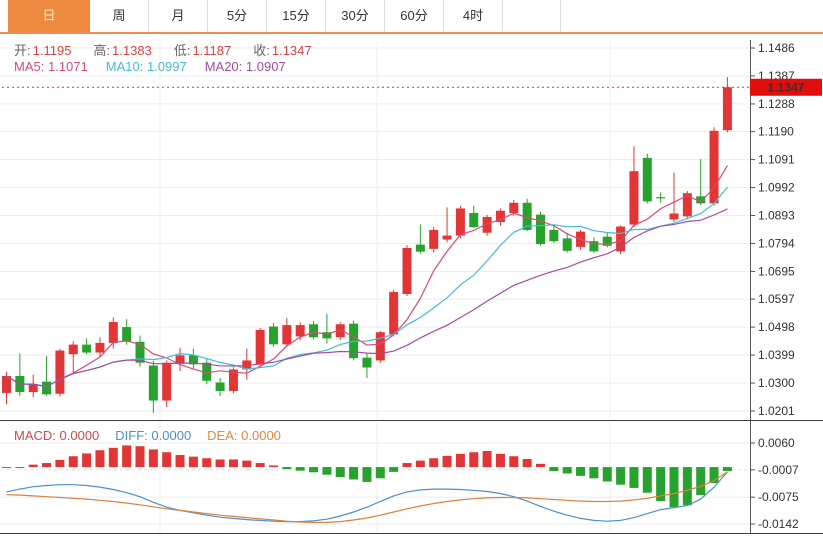 Image resolution: width=823 pixels, height=540 pixels. I want to click on high-value: 1.1383, so click(132, 50).